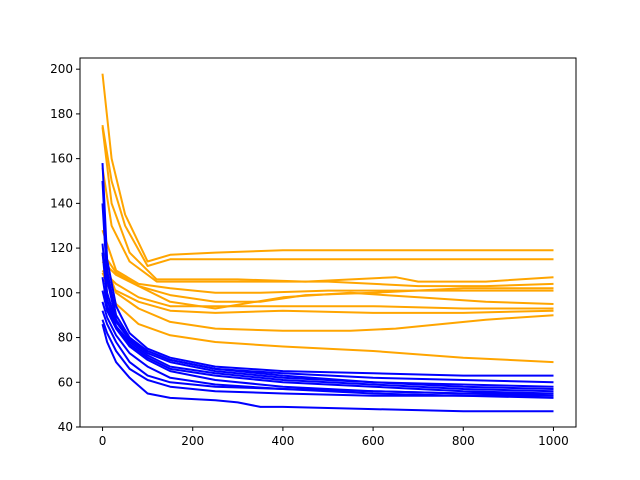  What do you see at coordinates (373, 441) in the screenshot?
I see `x-tick-label: 600` at bounding box center [373, 441].